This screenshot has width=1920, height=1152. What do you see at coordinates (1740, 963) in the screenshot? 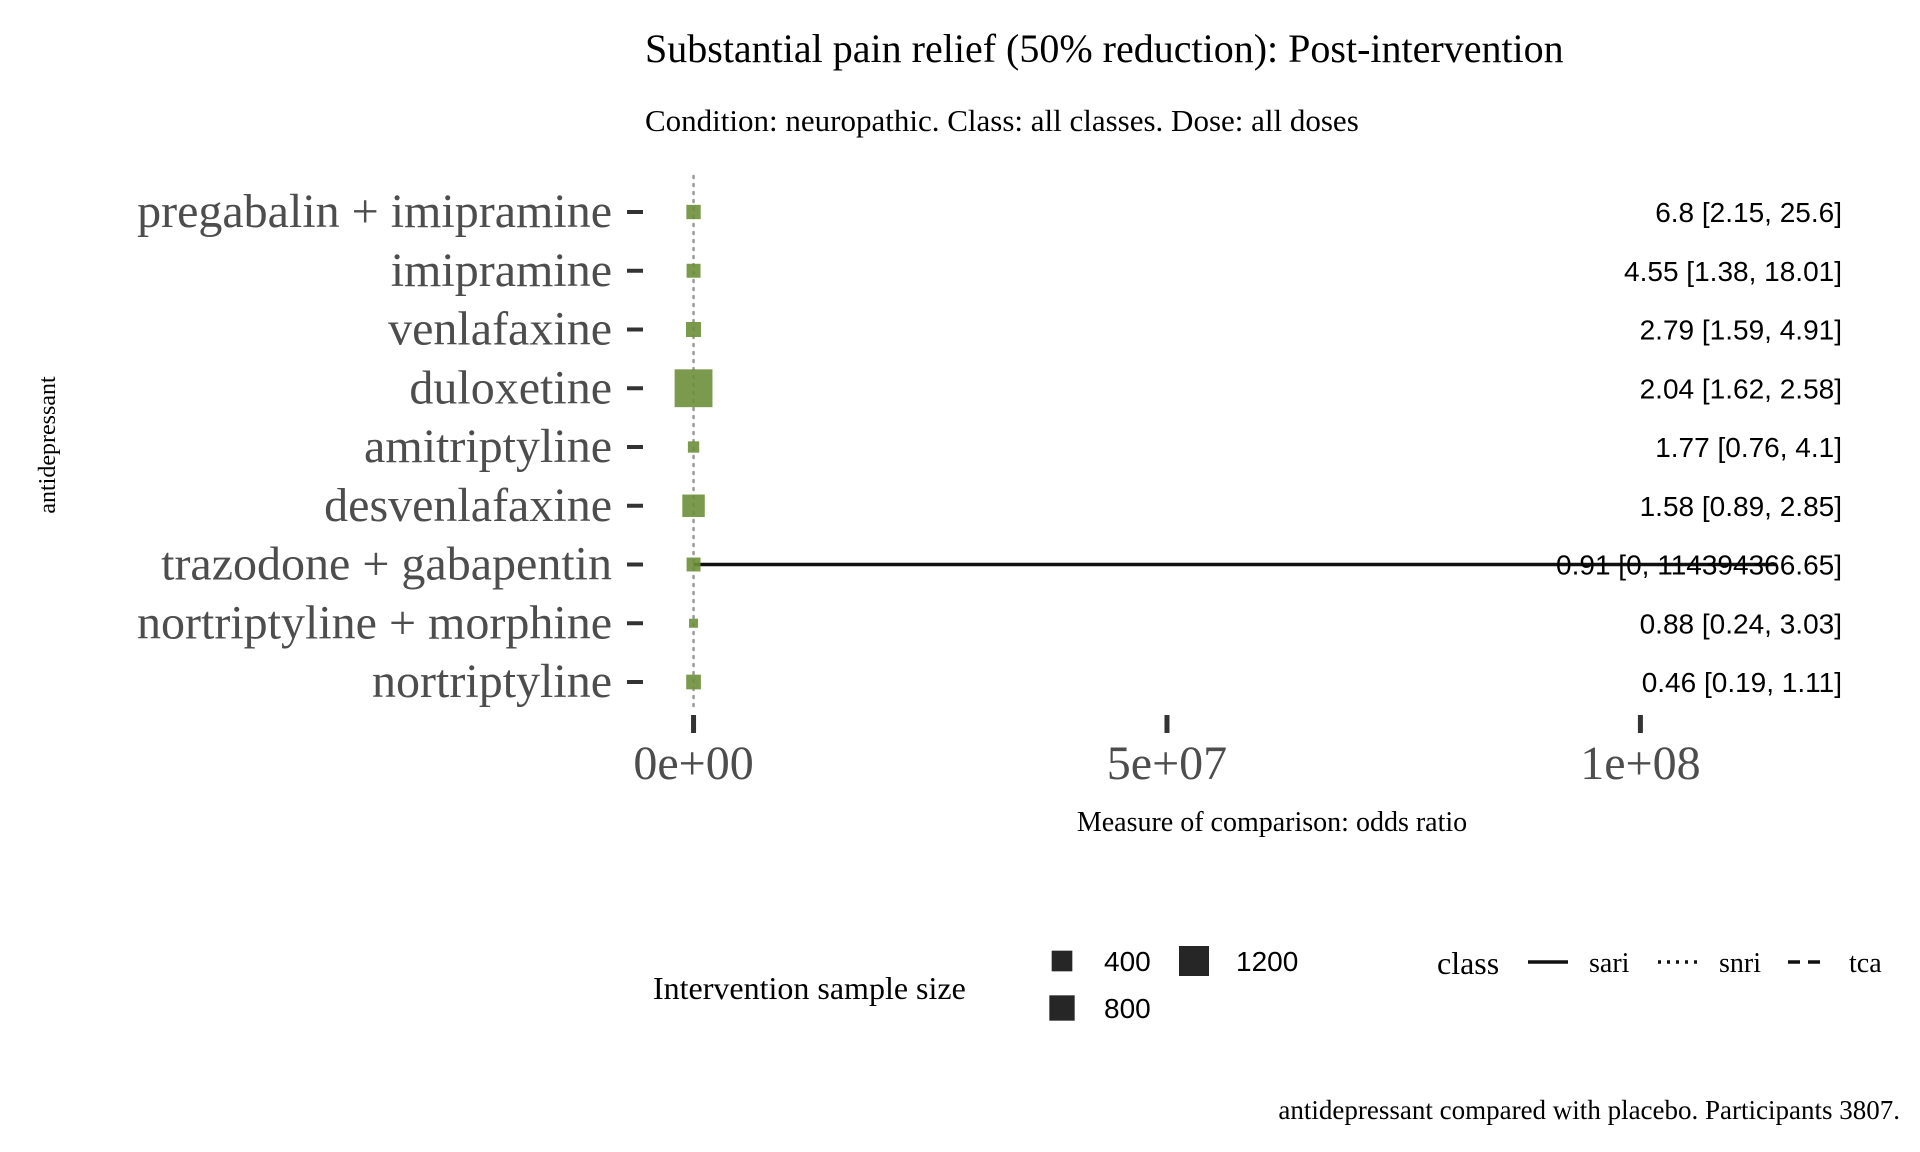
I see `legend-class-label-snri: snri` at bounding box center [1740, 963].